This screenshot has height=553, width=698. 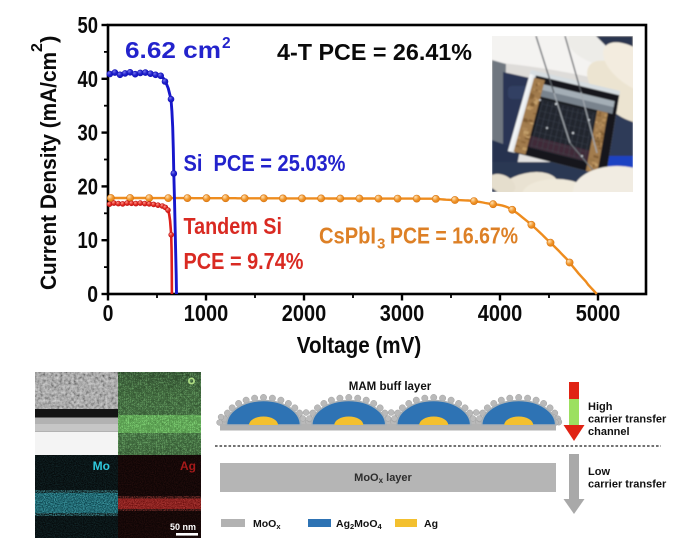 What do you see at coordinates (383, 478) in the screenshot?
I see `svg-text: MoOx layer` at bounding box center [383, 478].